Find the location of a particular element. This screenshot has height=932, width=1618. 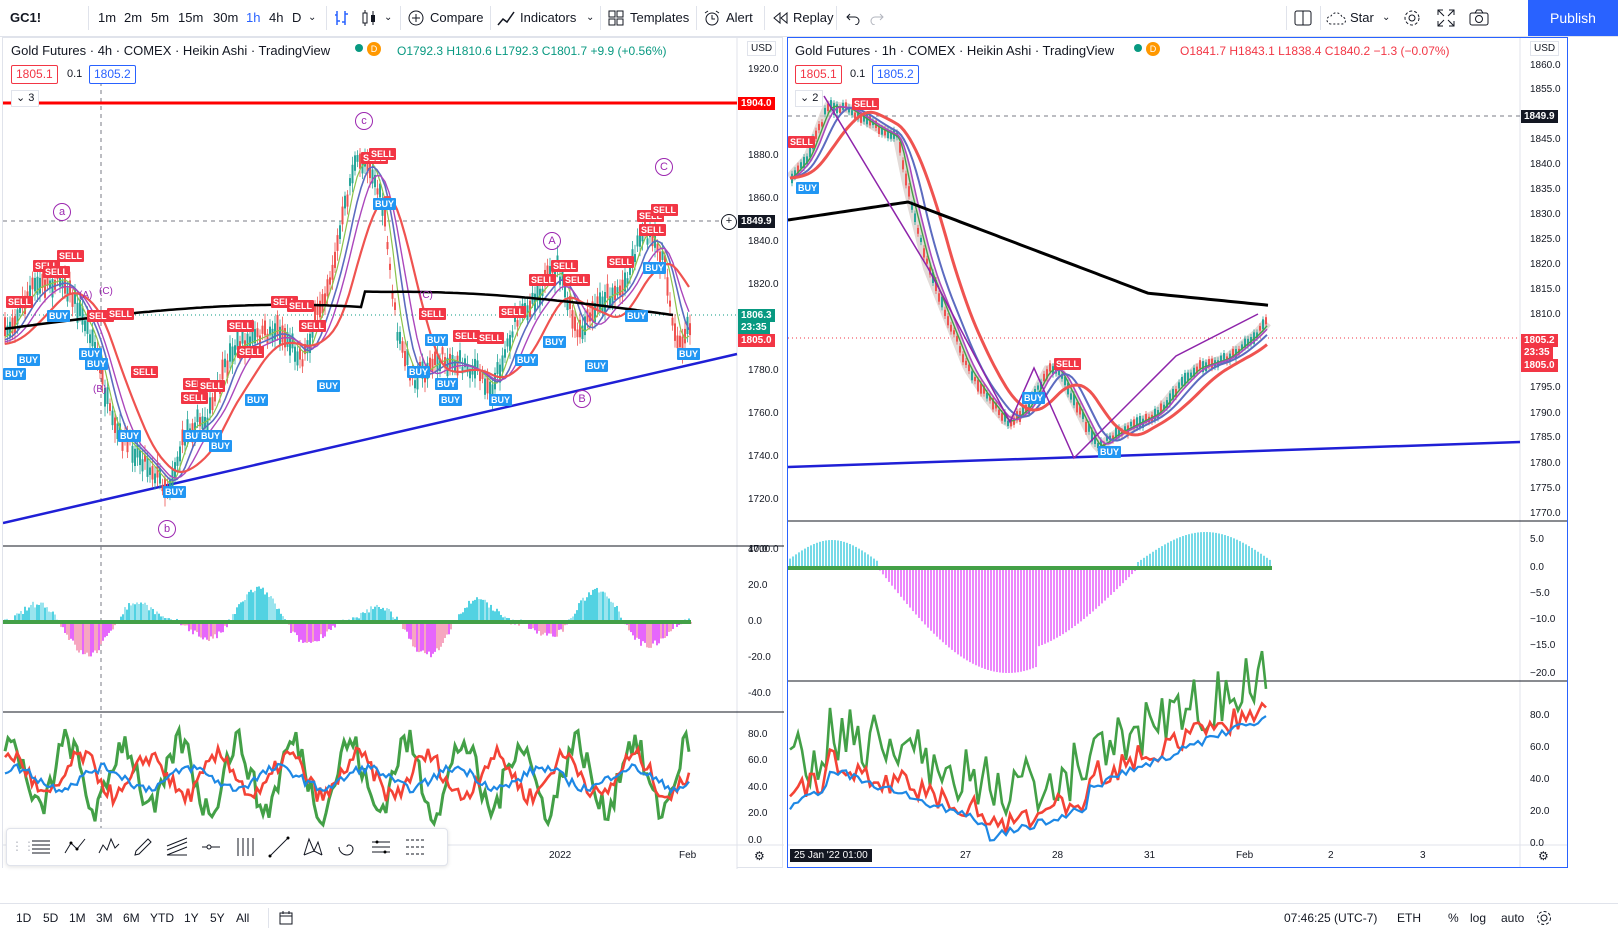

fullscreen-icon is located at coordinates (1446, 18).